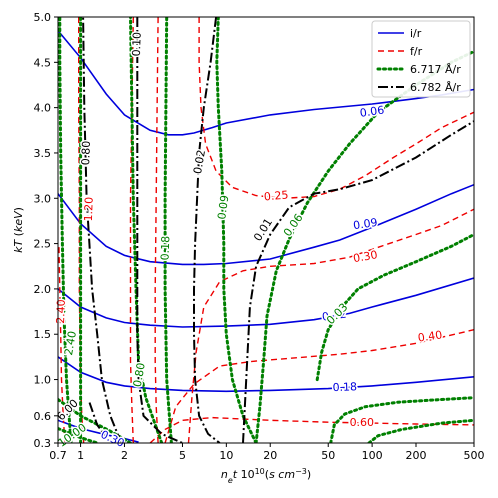 The height and width of the screenshot is (498, 498). Describe the element at coordinates (137, 44) in the screenshot. I see `contour-label: 0.10` at that location.